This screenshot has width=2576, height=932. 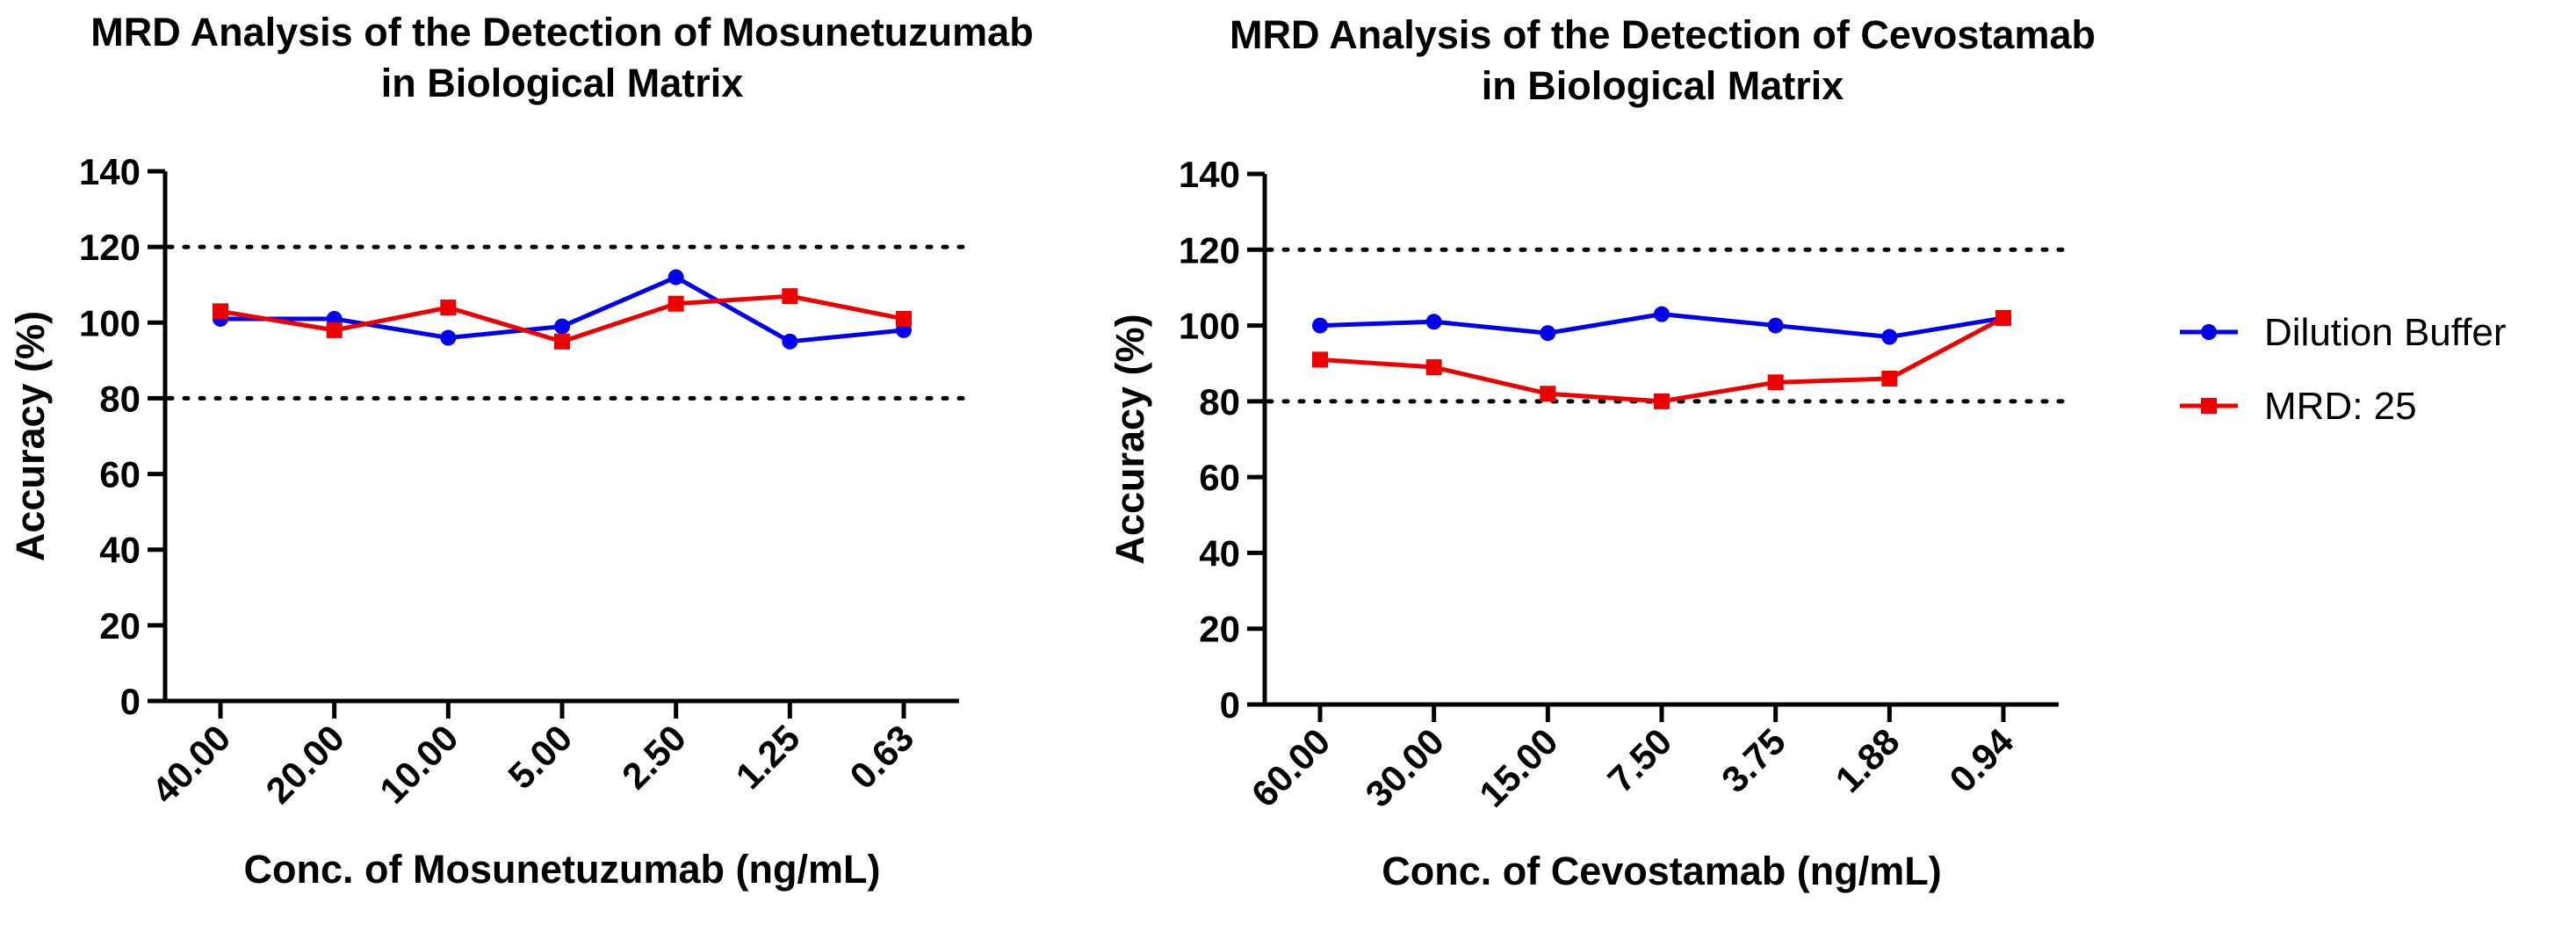 I want to click on x-tick-label: 1.25, so click(x=768, y=757).